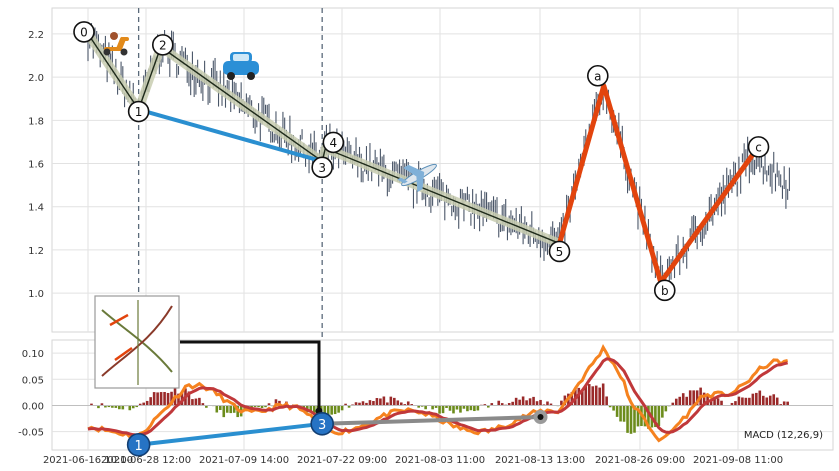 This screenshot has width=839, height=471. I want to click on wave-label: 2, so click(163, 45).